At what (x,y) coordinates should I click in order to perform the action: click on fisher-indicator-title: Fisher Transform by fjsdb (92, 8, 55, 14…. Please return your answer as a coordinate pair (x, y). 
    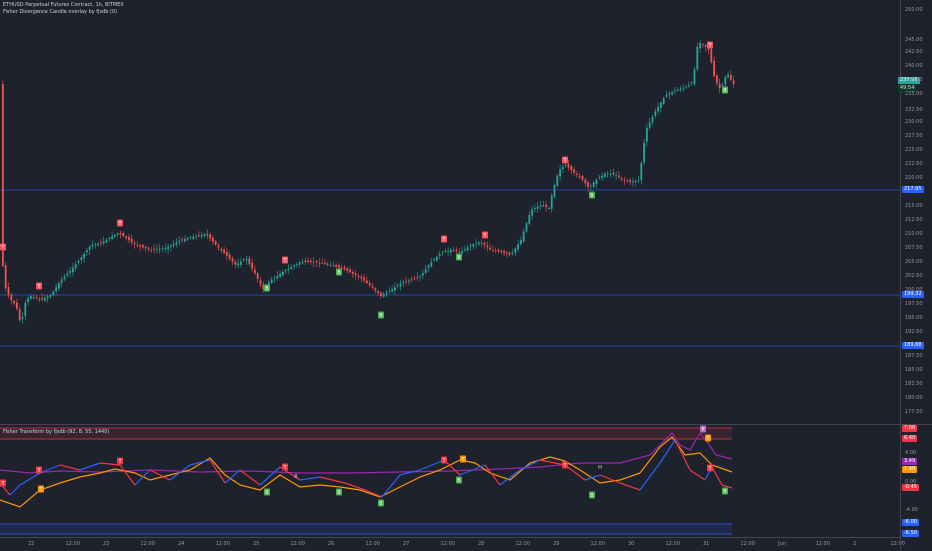
    Looking at the image, I should click on (56, 432).